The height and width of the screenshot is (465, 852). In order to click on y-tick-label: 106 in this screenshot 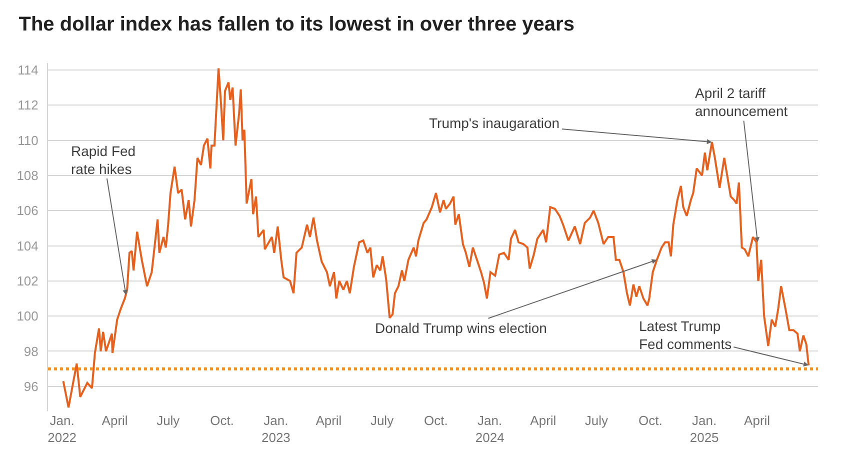, I will do `click(27, 210)`.